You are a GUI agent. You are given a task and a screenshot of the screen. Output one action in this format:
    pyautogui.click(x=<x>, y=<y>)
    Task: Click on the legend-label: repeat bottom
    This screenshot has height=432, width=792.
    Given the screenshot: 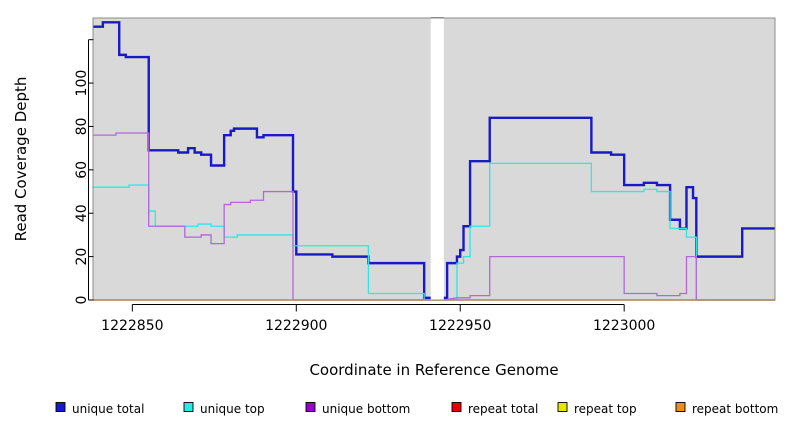 What is the action you would take?
    pyautogui.click(x=735, y=409)
    